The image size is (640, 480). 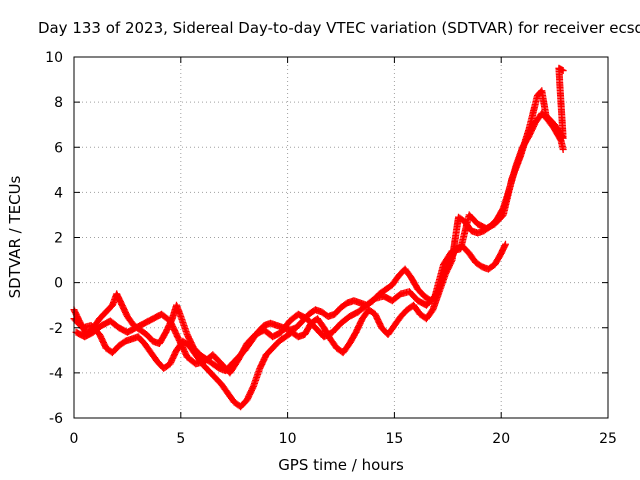 I want to click on y-axis-label: SDTVAR / TECUs, so click(x=15, y=236).